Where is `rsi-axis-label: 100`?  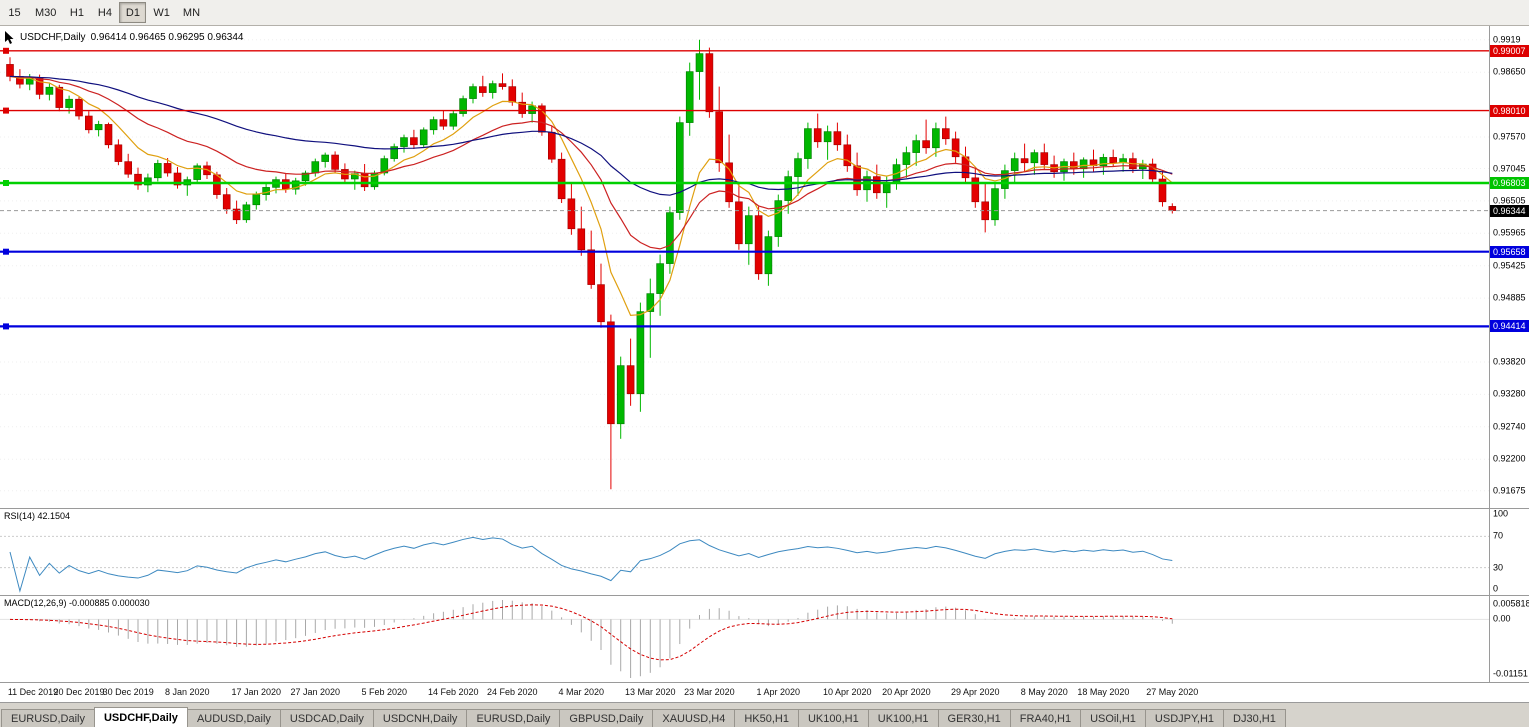
rsi-axis-label: 100 is located at coordinates (1501, 513).